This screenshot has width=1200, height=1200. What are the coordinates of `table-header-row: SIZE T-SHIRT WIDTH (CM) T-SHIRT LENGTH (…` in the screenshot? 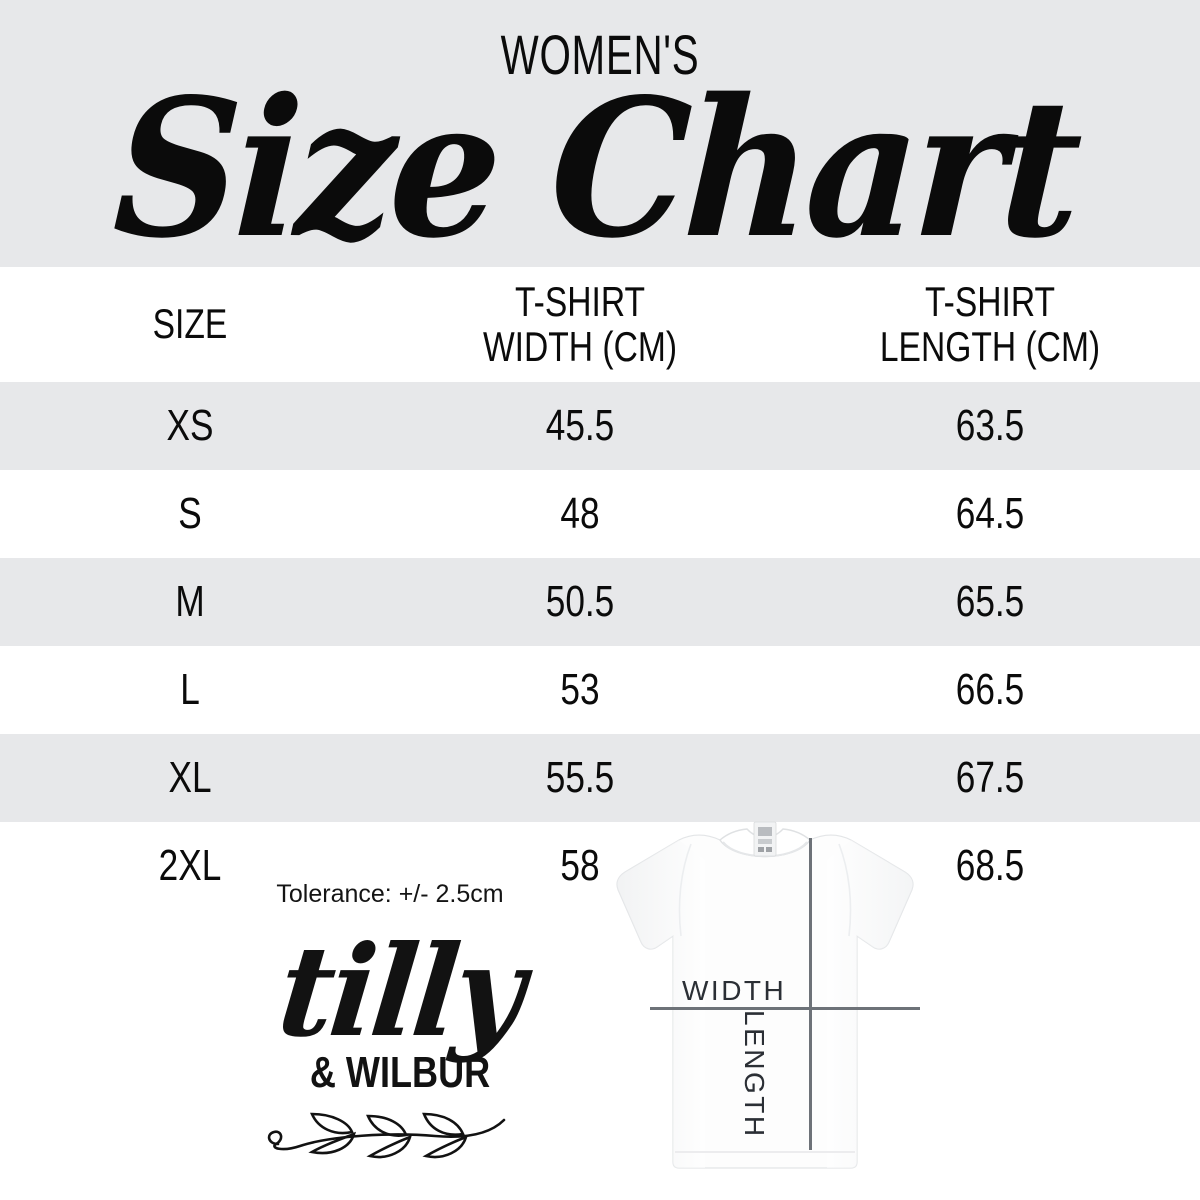 It's located at (600, 324).